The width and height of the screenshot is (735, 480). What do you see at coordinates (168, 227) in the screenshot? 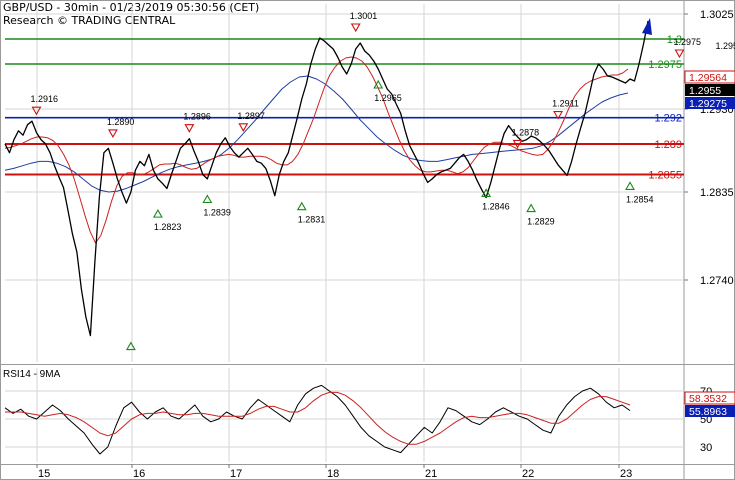
I see `swing-low-label: 1.2823` at bounding box center [168, 227].